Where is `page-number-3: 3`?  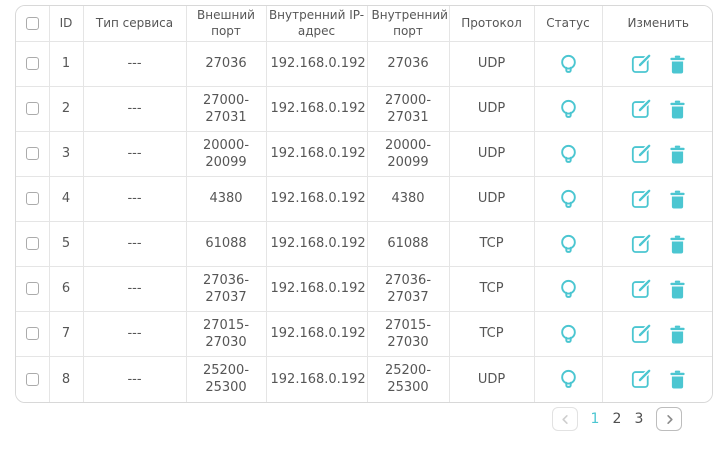 page-number-3: 3 is located at coordinates (639, 419).